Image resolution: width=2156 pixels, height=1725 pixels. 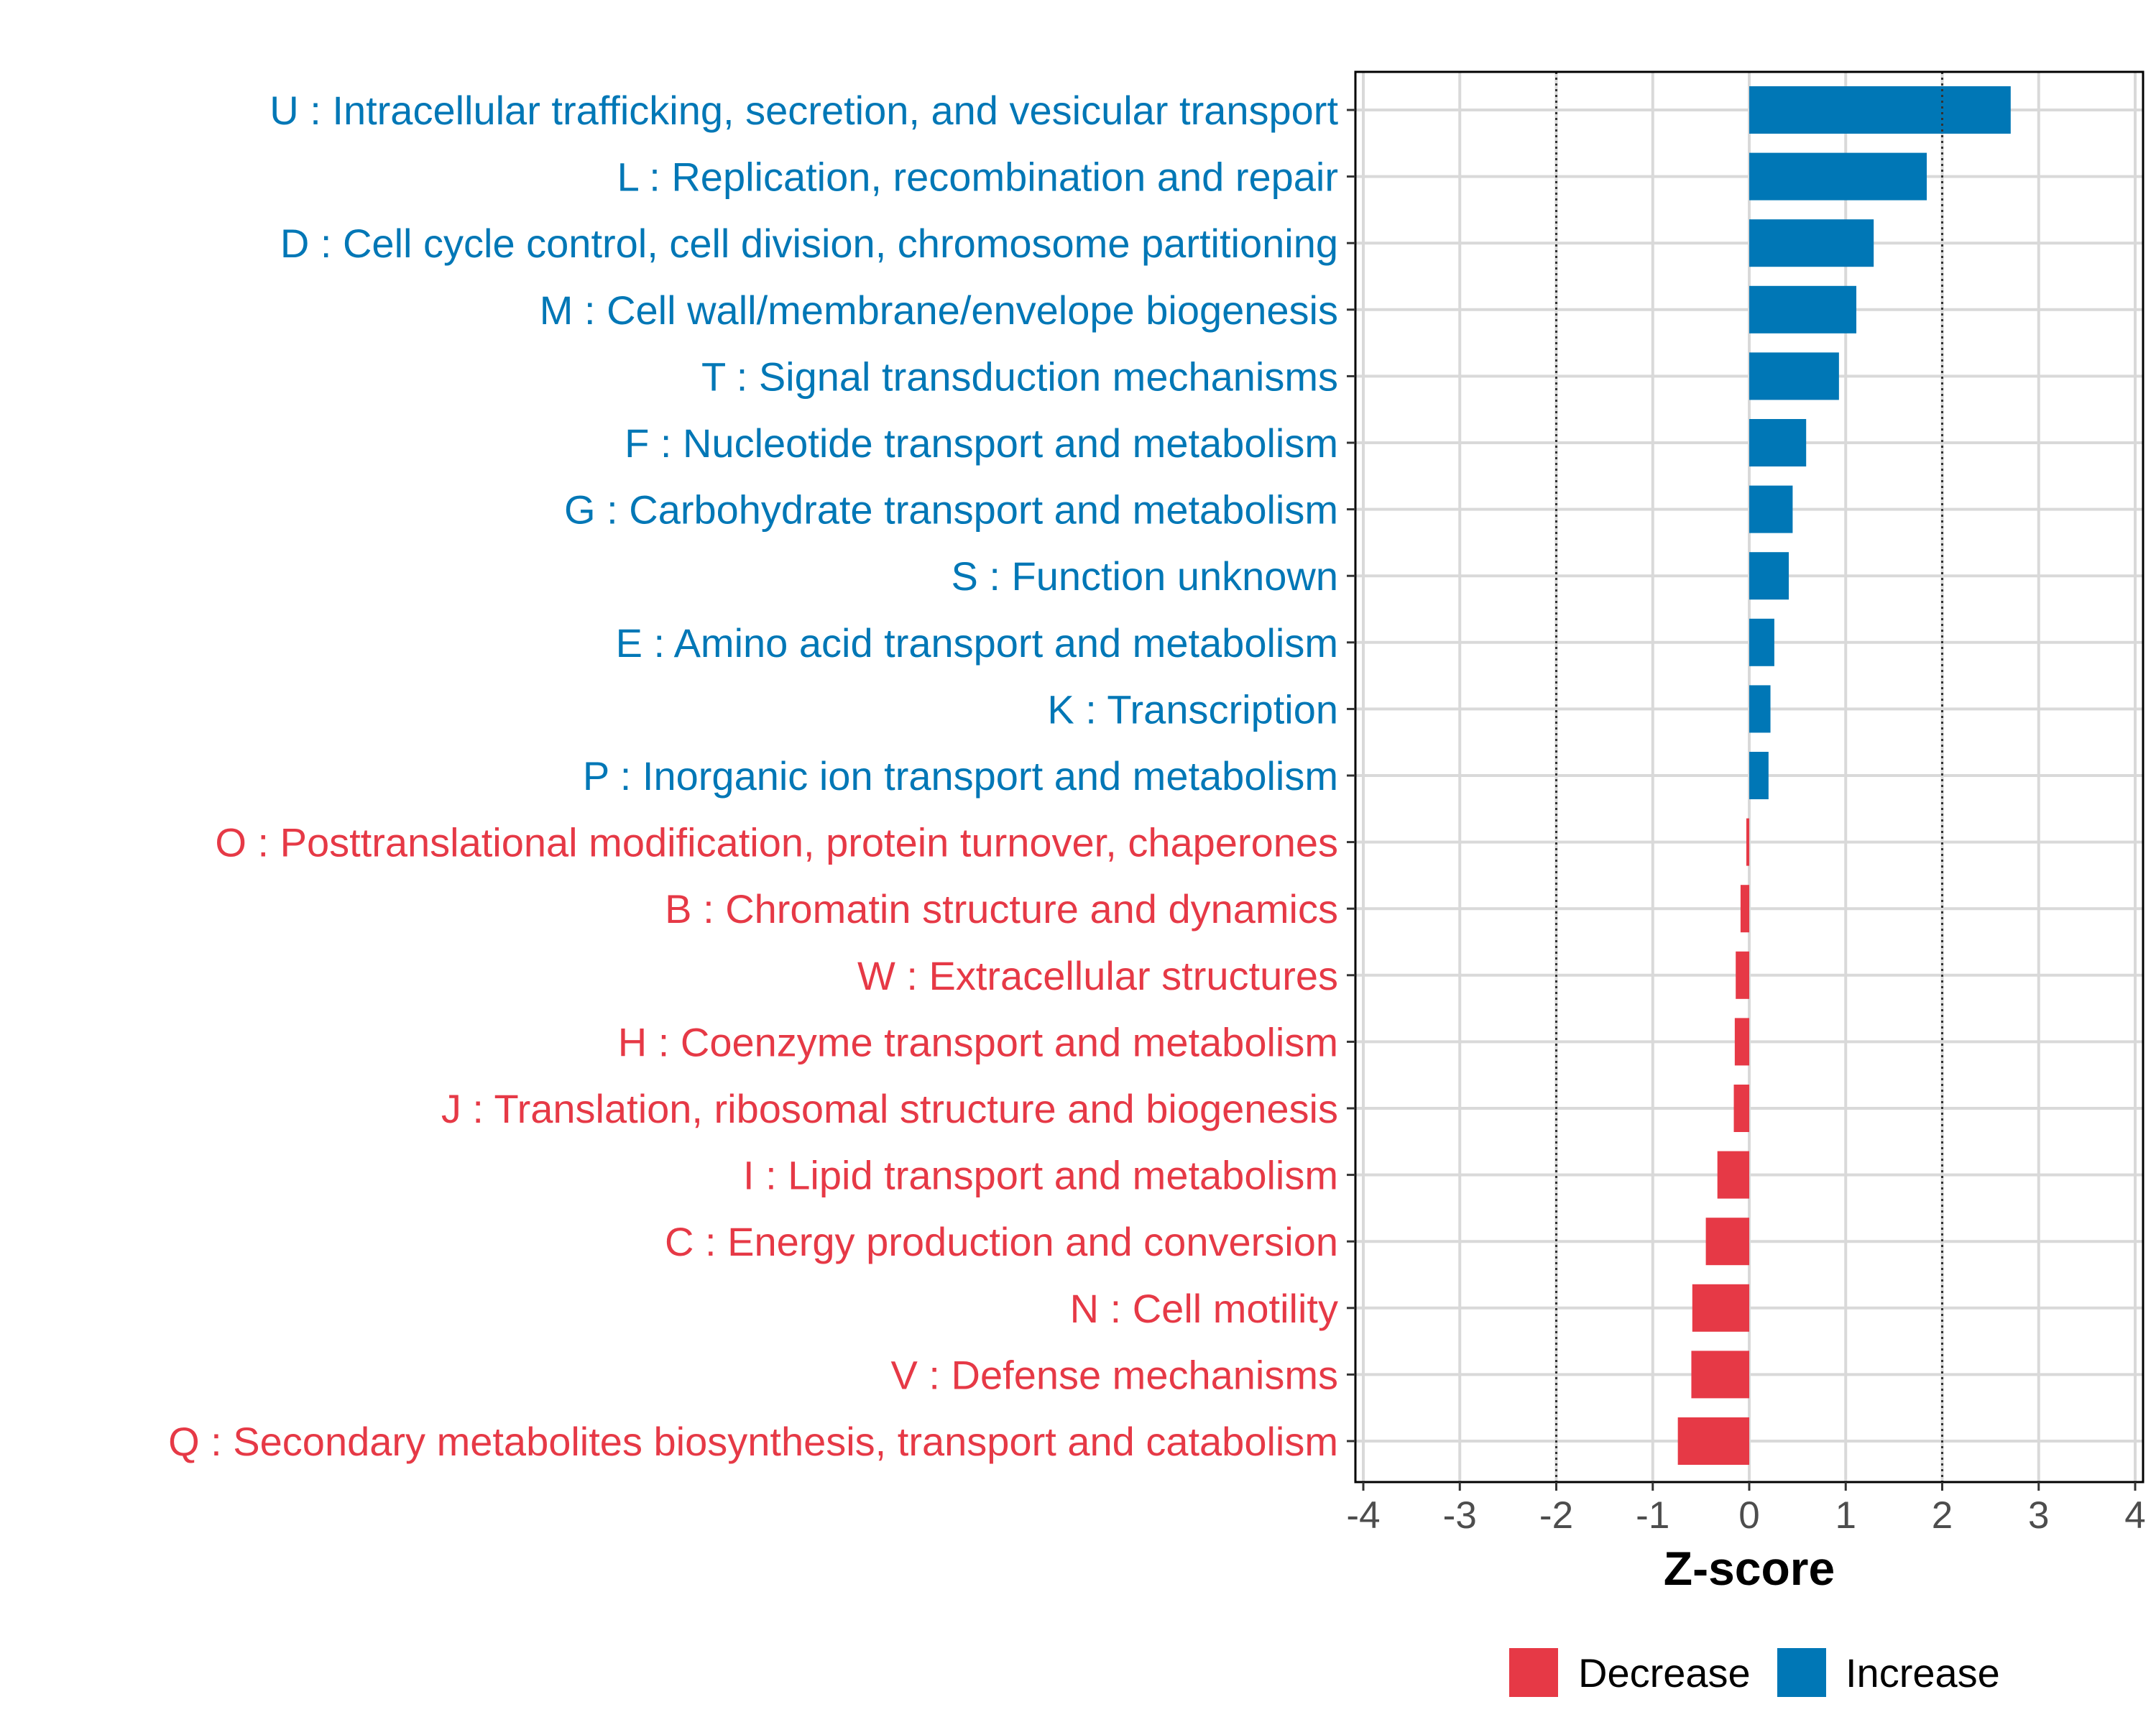 What do you see at coordinates (1460, 1515) in the screenshot?
I see `x-tick-label: -3` at bounding box center [1460, 1515].